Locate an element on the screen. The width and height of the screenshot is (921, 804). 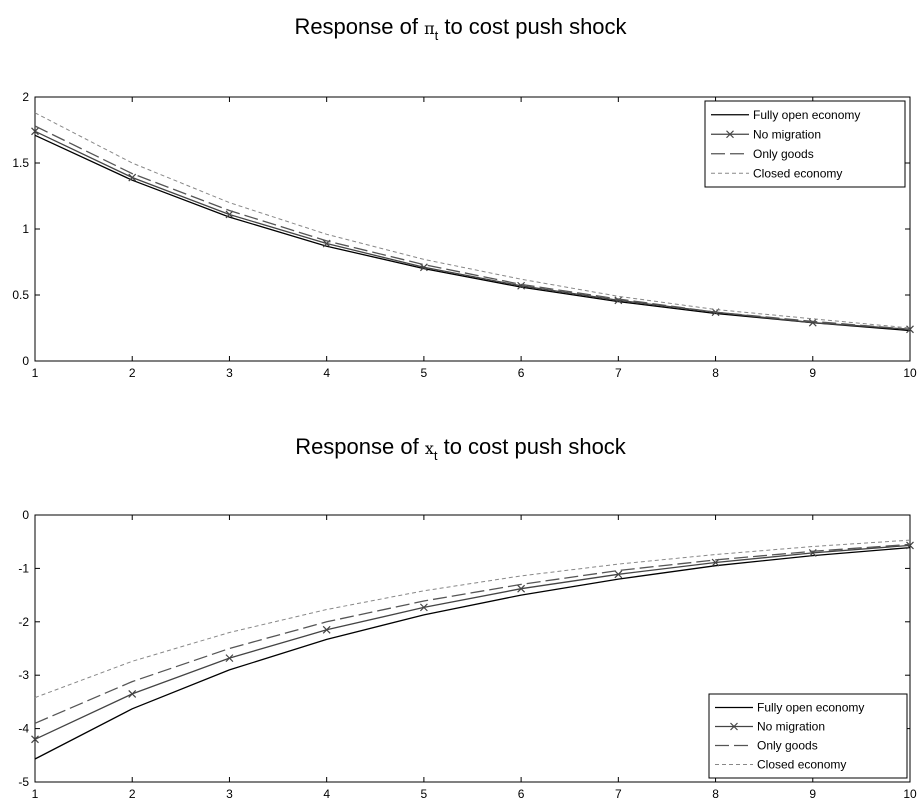
chart-title-inflation: Response of πt to cost push shock is located at coordinates (460, 28).